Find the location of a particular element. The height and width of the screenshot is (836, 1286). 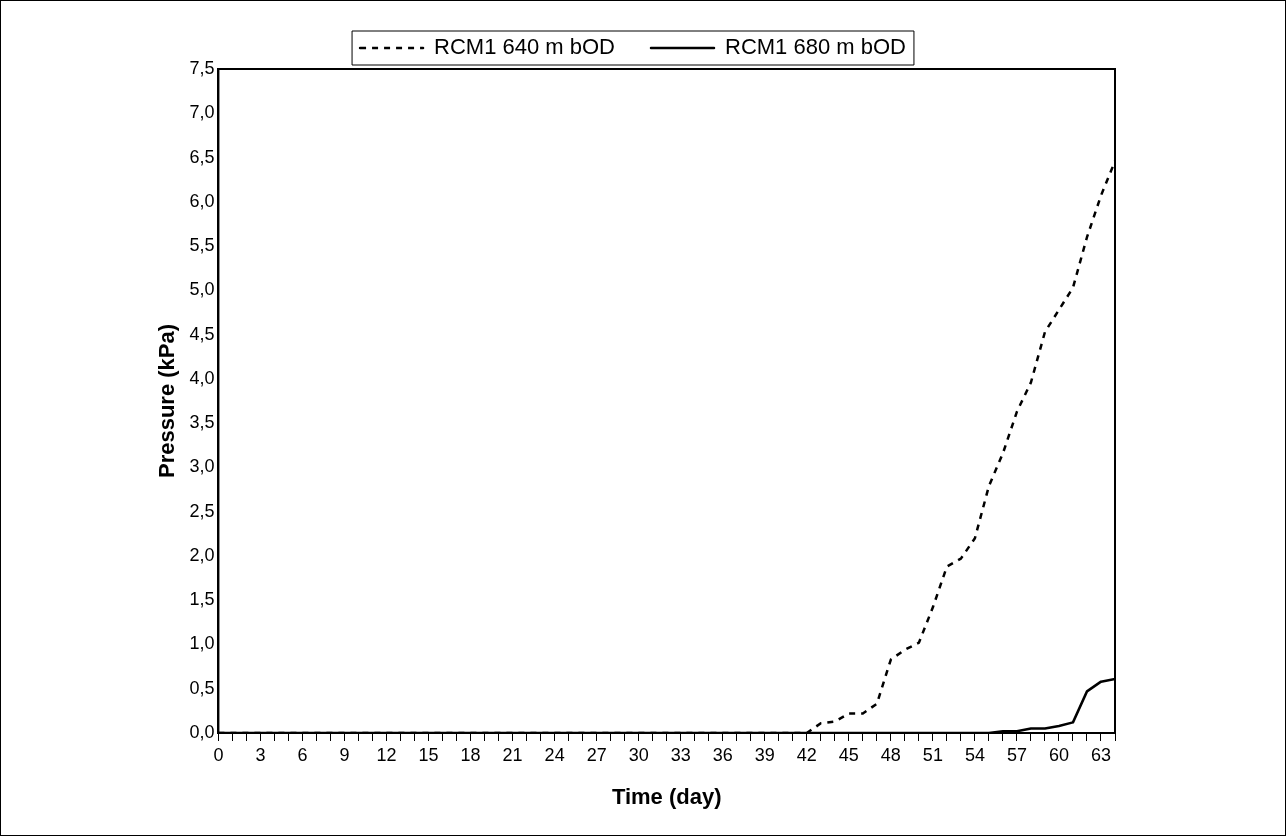

x-tick-label: 39 is located at coordinates (764, 754).